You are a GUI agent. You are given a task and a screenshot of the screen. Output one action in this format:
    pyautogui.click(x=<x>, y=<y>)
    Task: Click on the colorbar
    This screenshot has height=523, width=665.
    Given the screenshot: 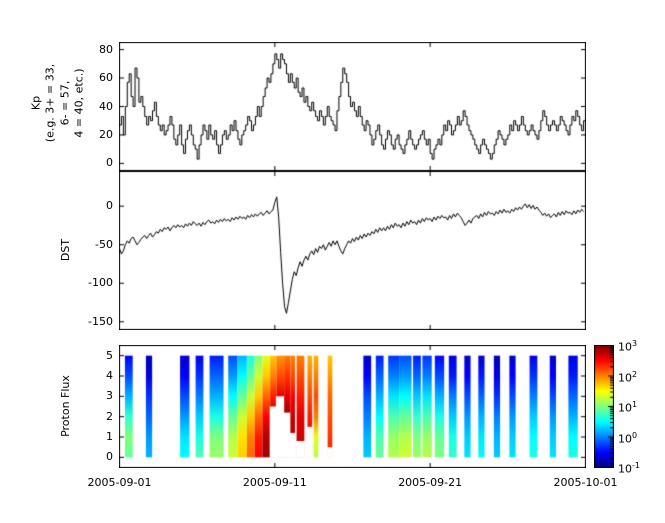 What is the action you would take?
    pyautogui.click(x=604, y=406)
    